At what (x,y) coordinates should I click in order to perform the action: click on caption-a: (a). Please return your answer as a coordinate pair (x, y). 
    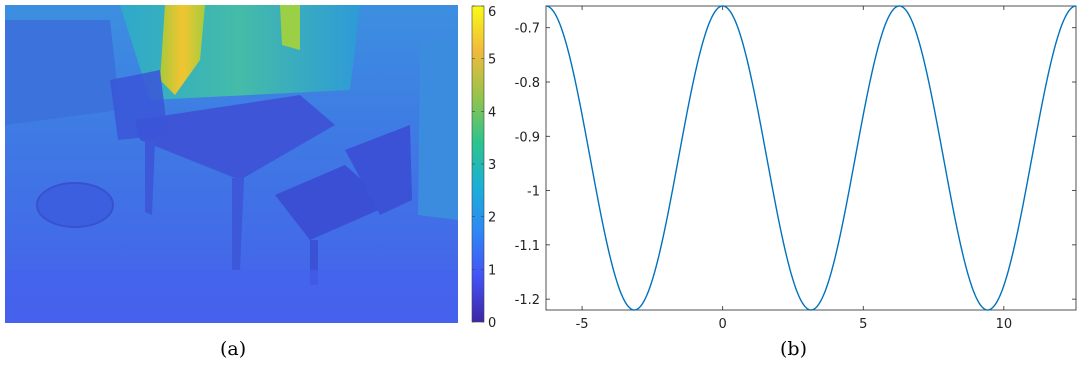
    Looking at the image, I should click on (233, 349).